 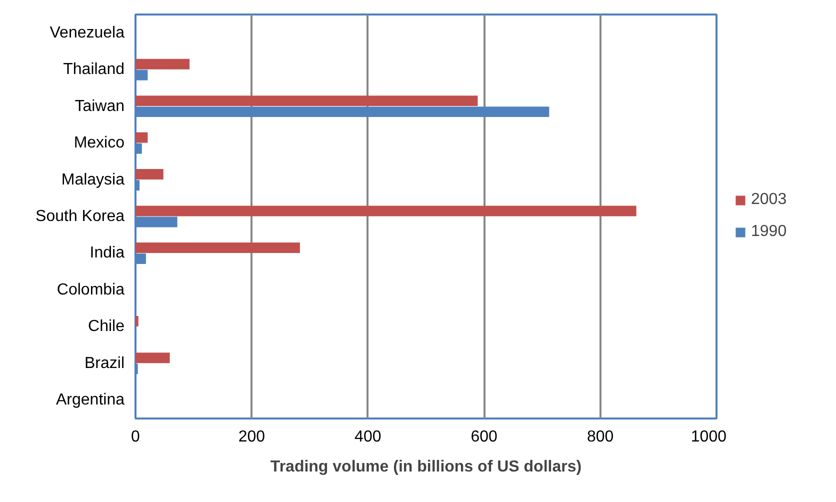 What do you see at coordinates (769, 232) in the screenshot?
I see `legend-label: 1990` at bounding box center [769, 232].